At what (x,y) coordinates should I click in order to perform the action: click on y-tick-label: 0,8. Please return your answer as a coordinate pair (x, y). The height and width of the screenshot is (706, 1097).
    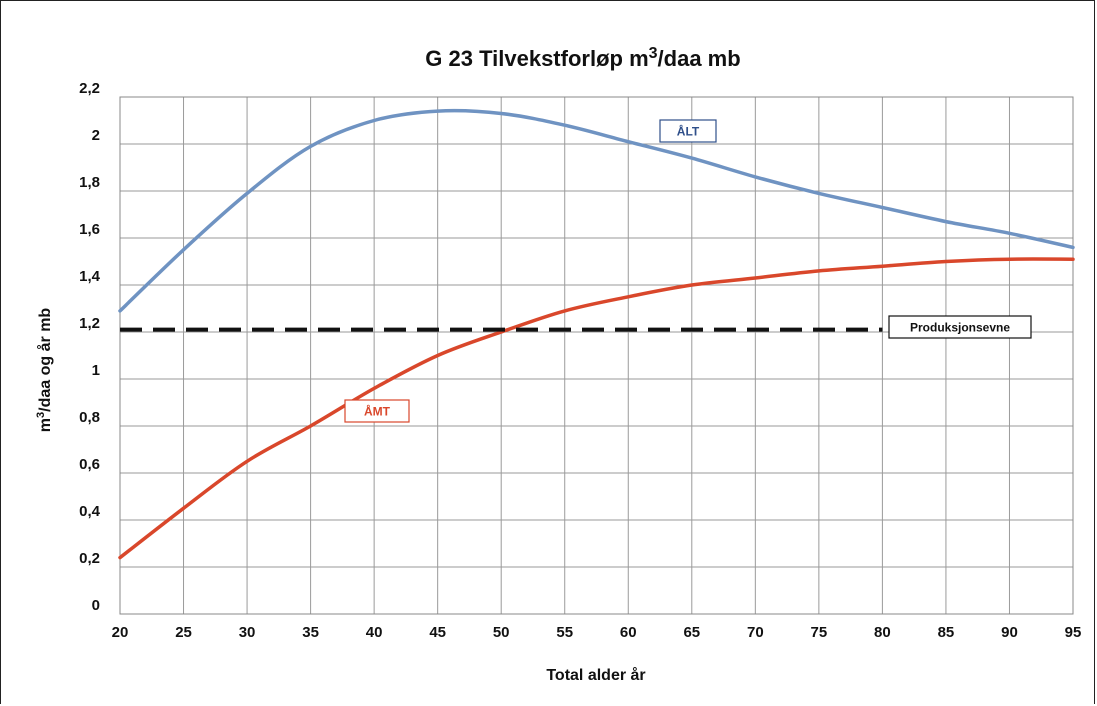
    Looking at the image, I should click on (89, 417).